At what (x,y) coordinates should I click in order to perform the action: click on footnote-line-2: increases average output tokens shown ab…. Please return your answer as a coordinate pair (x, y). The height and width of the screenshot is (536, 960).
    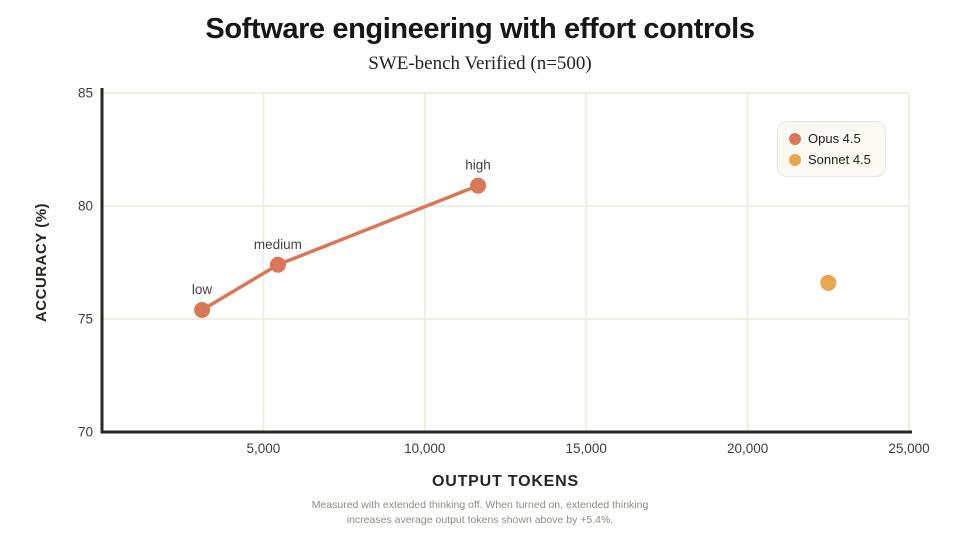
    Looking at the image, I should click on (480, 520).